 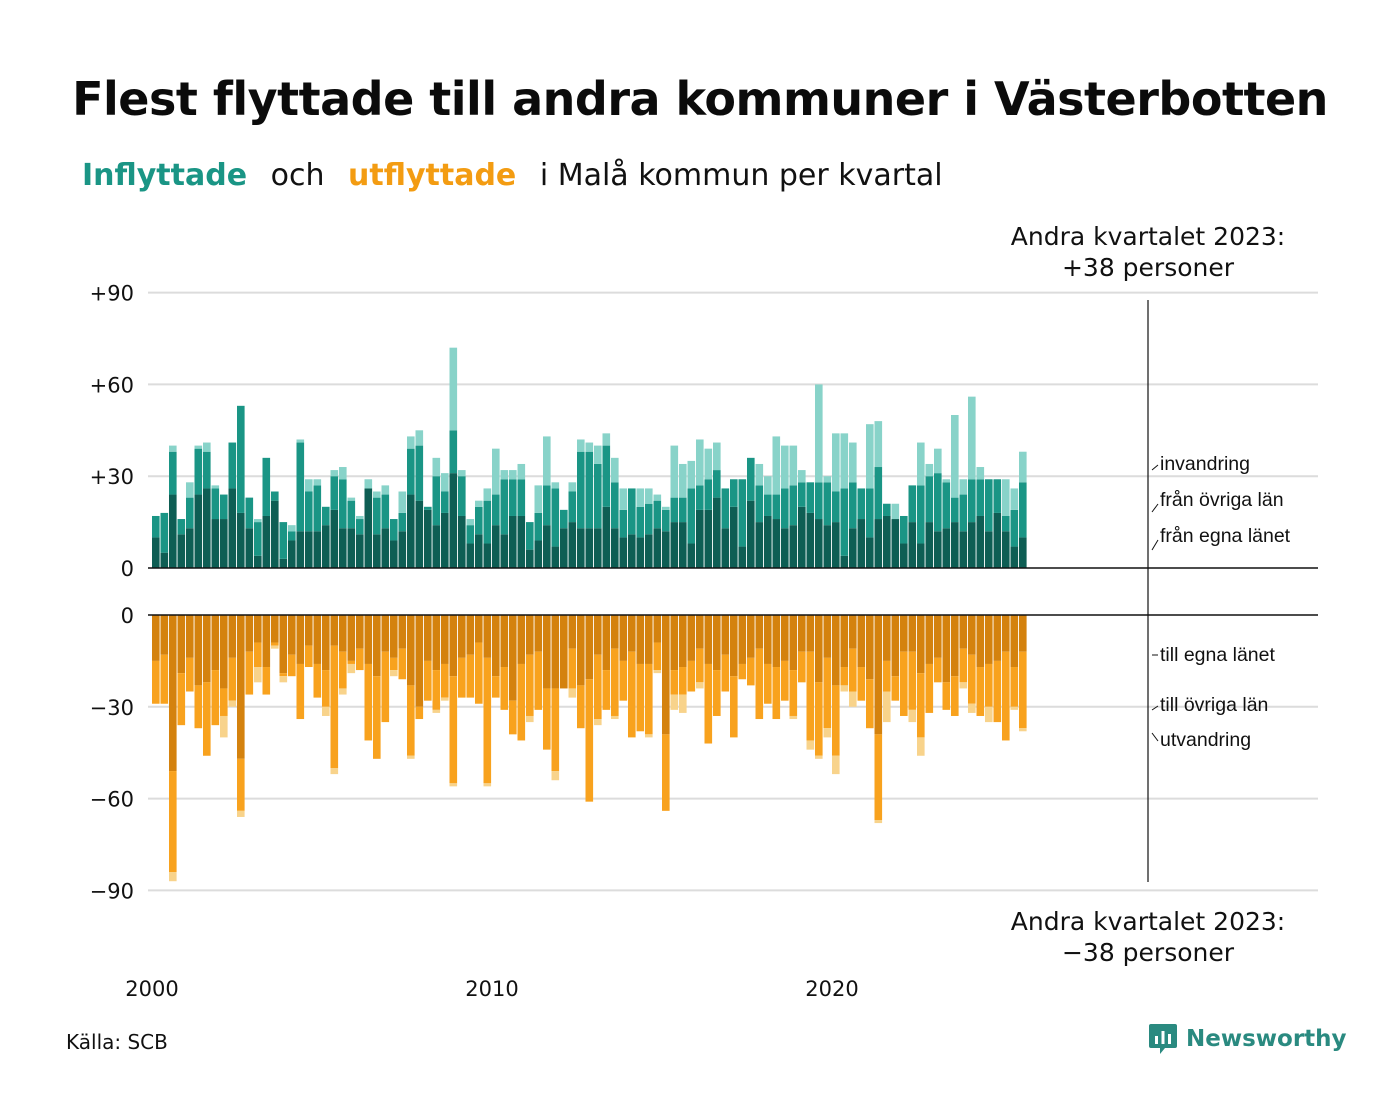 What do you see at coordinates (1148, 952) in the screenshot?
I see `annotation-bottom-line2: −38 personer` at bounding box center [1148, 952].